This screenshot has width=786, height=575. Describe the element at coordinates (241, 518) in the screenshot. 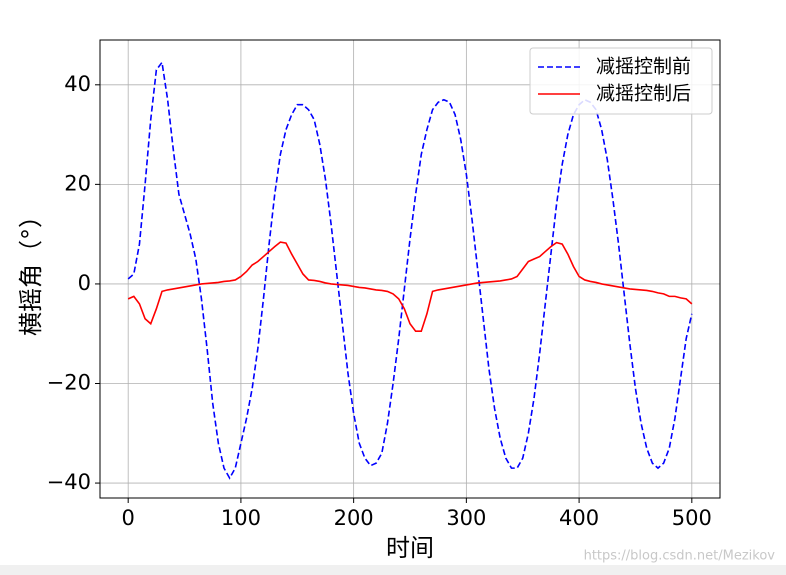

I see `x-tick-label: 100` at that location.